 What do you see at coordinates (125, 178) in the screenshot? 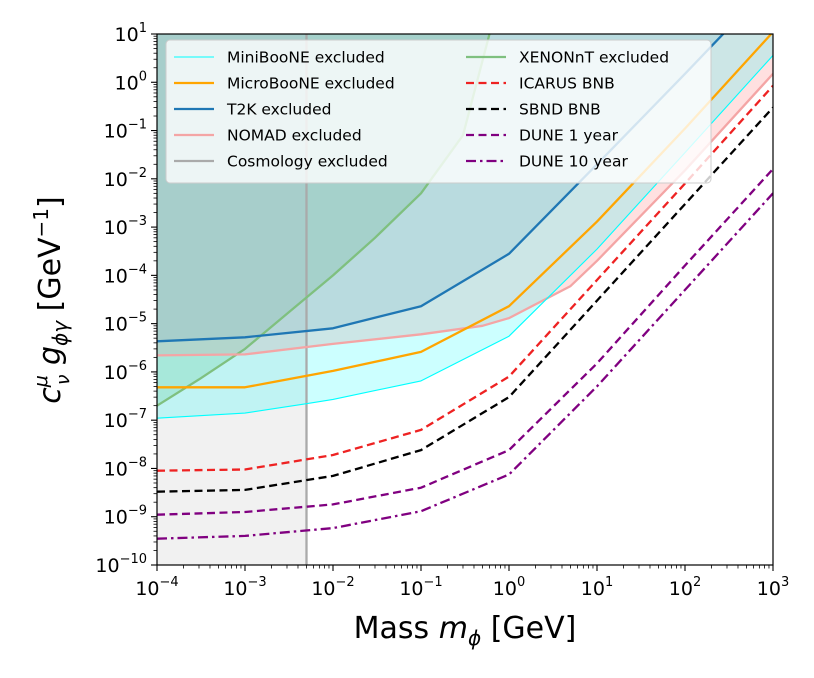
I see `y-tick-label: 10⁻²` at bounding box center [125, 178].